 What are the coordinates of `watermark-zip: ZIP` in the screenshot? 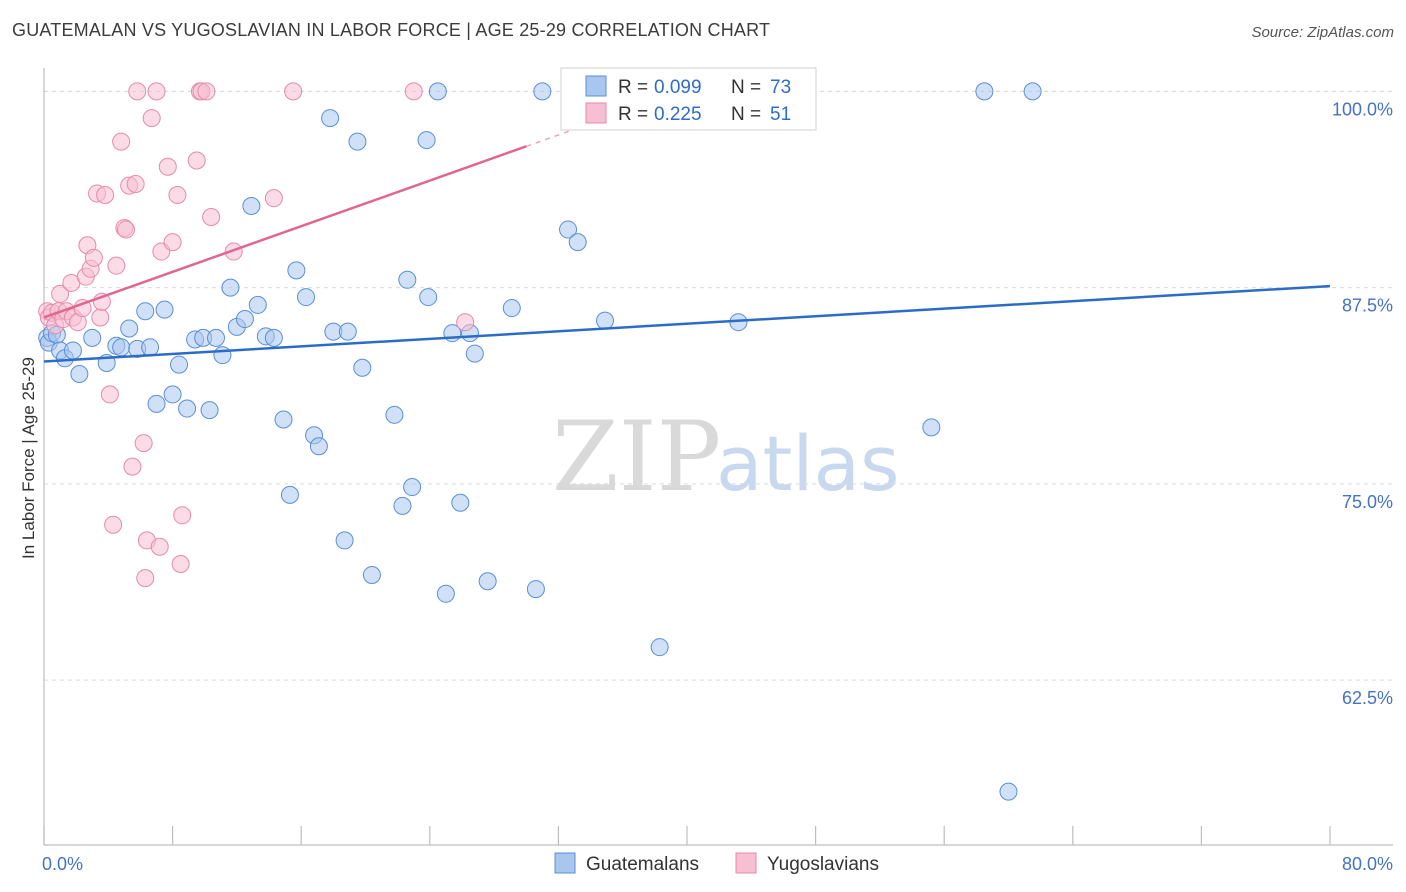 It's located at (636, 457).